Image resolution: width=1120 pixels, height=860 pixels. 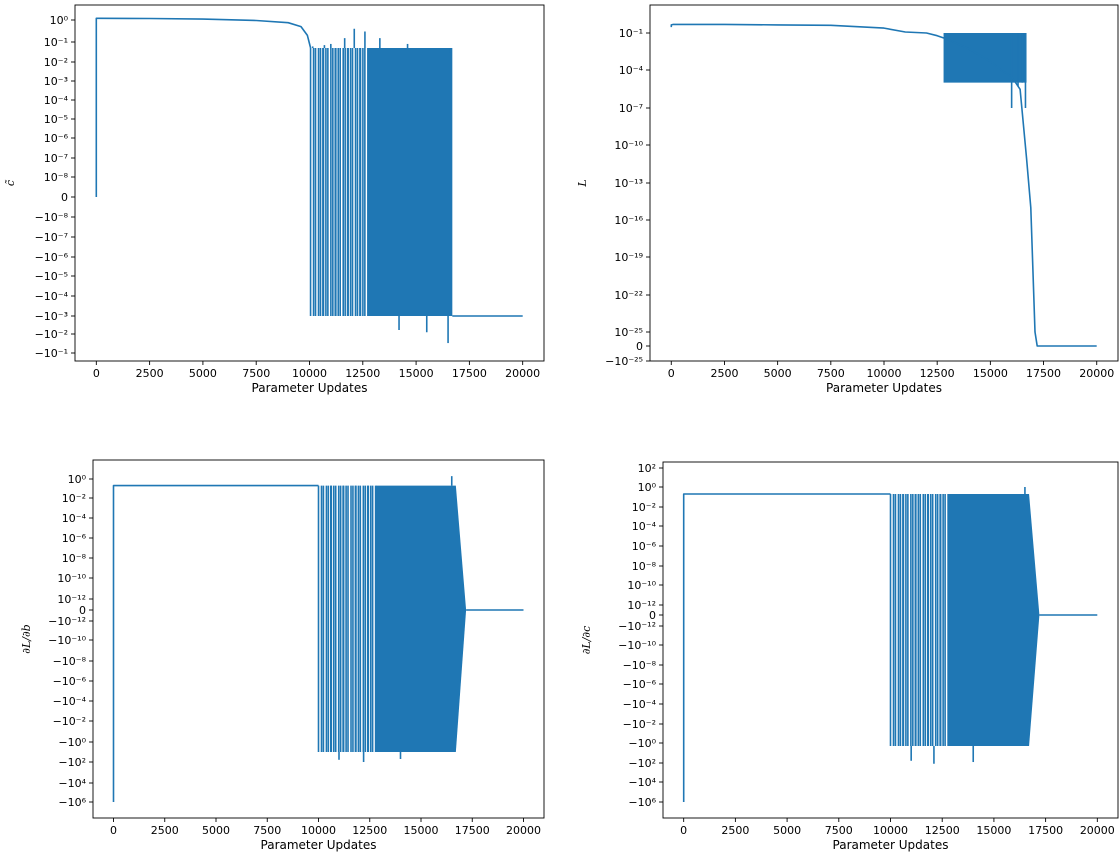 I want to click on y-tick-label: 10⁻³, so click(x=56, y=81).